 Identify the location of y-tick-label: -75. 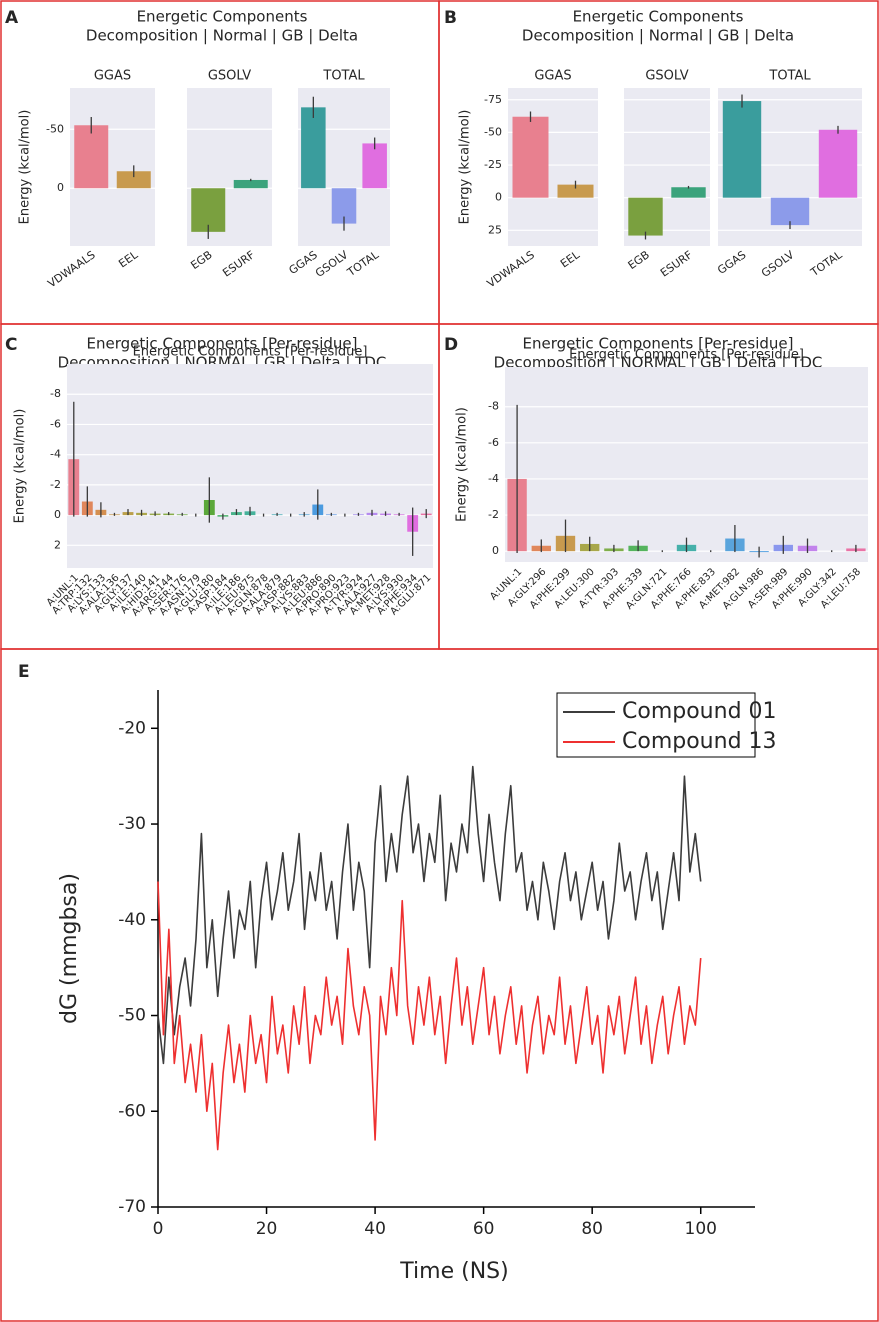
(493, 99).